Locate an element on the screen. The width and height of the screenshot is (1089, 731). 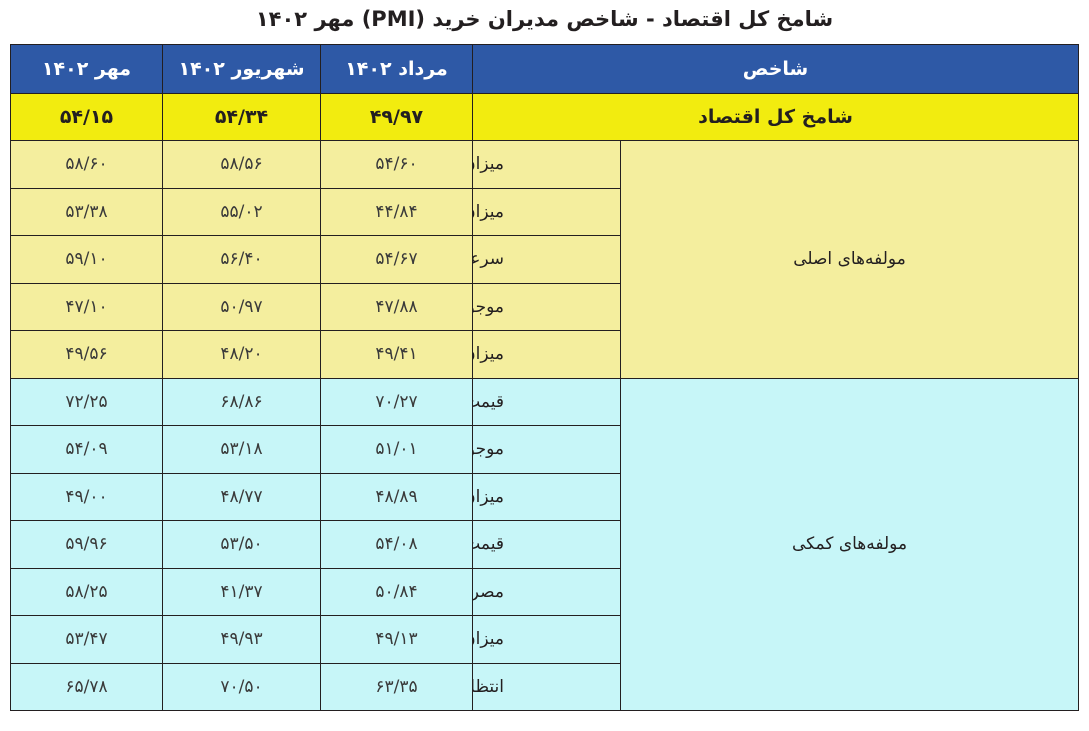
table-row: مصرف حامل‌های انرژی ۵۰/۸۴ ۴۱/۳۷ ۵۸/۲۵ is located at coordinates (544, 591).